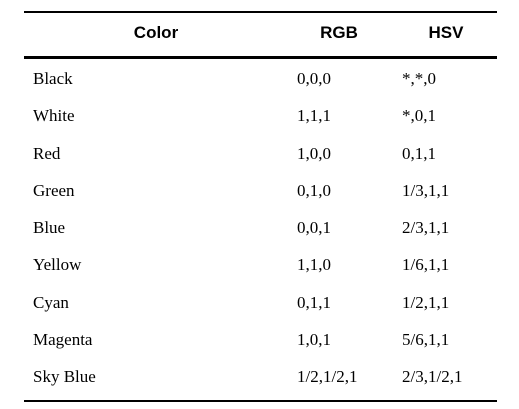  Describe the element at coordinates (426, 265) in the screenshot. I see `cell-hsv: 1/6,1,1` at that location.